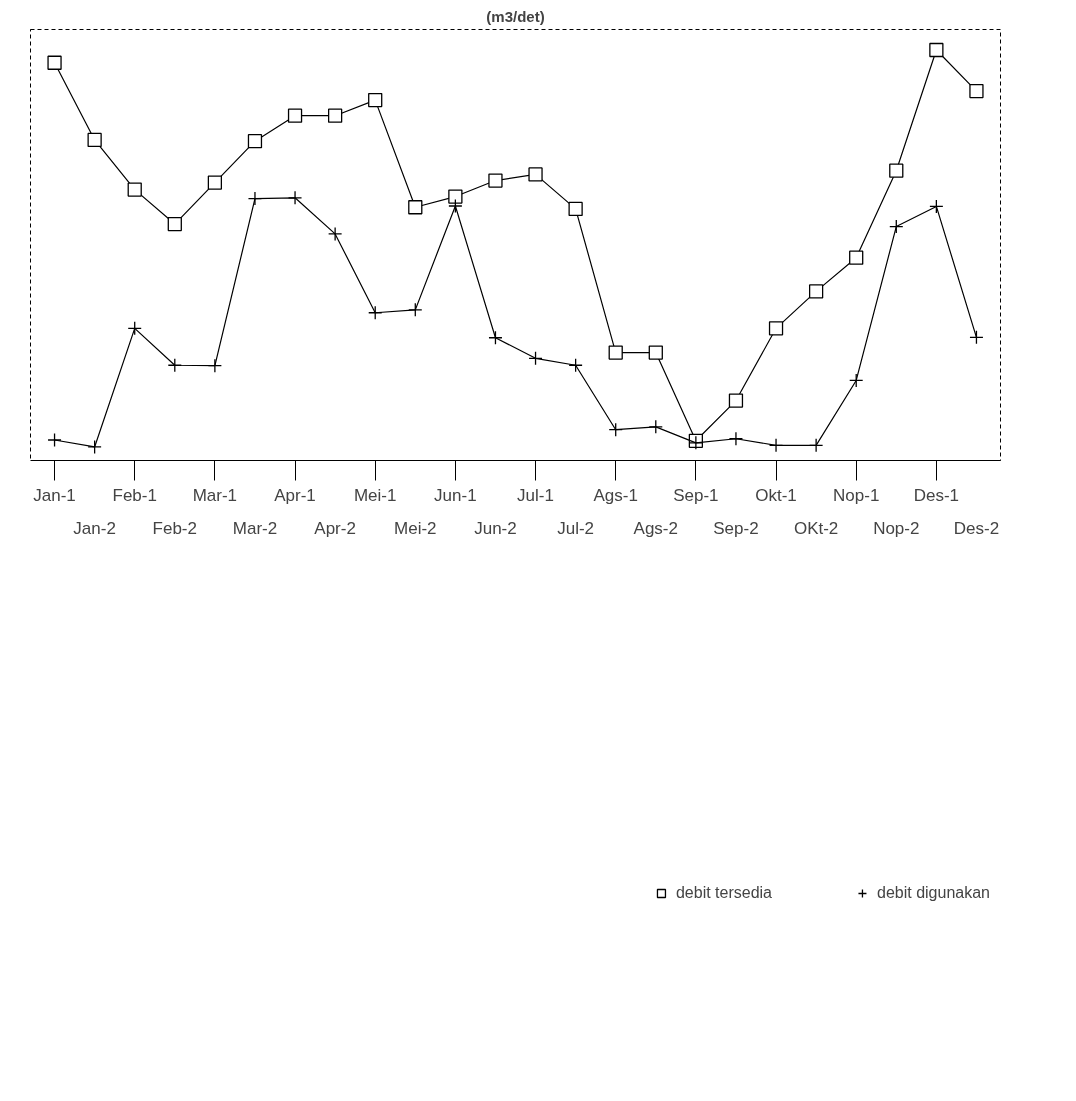  Describe the element at coordinates (495, 528) in the screenshot. I see `x-tick-label: Jun-2` at that location.